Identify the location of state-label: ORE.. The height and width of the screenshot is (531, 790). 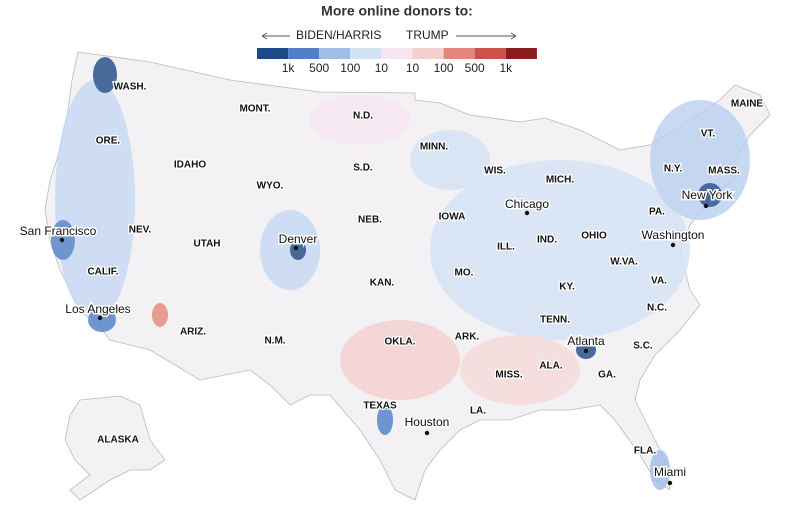
(108, 141).